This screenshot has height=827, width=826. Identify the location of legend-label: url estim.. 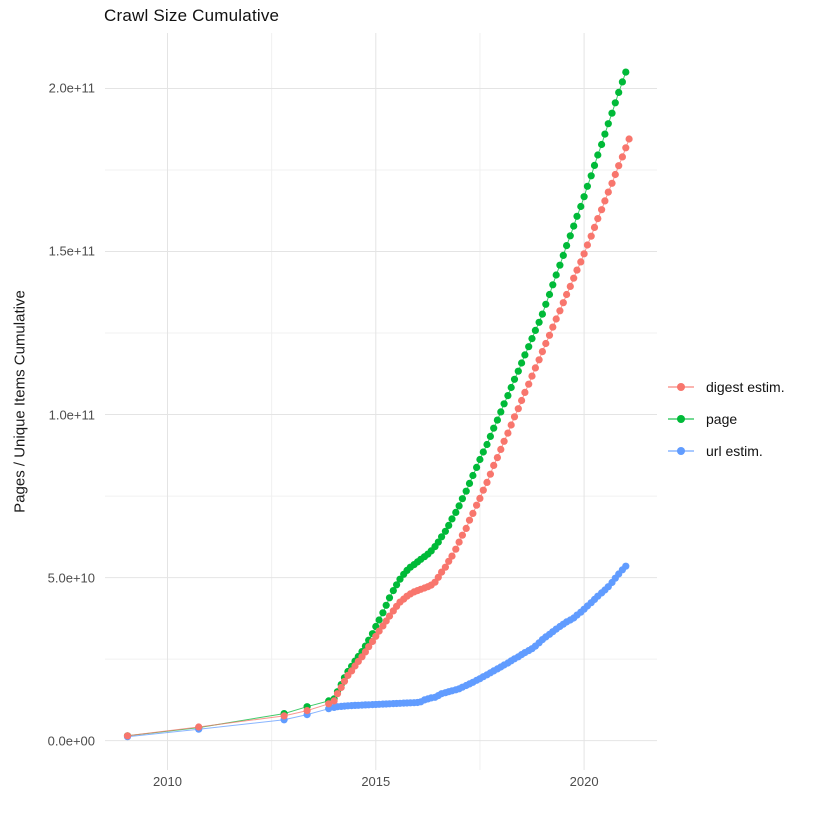
(734, 450).